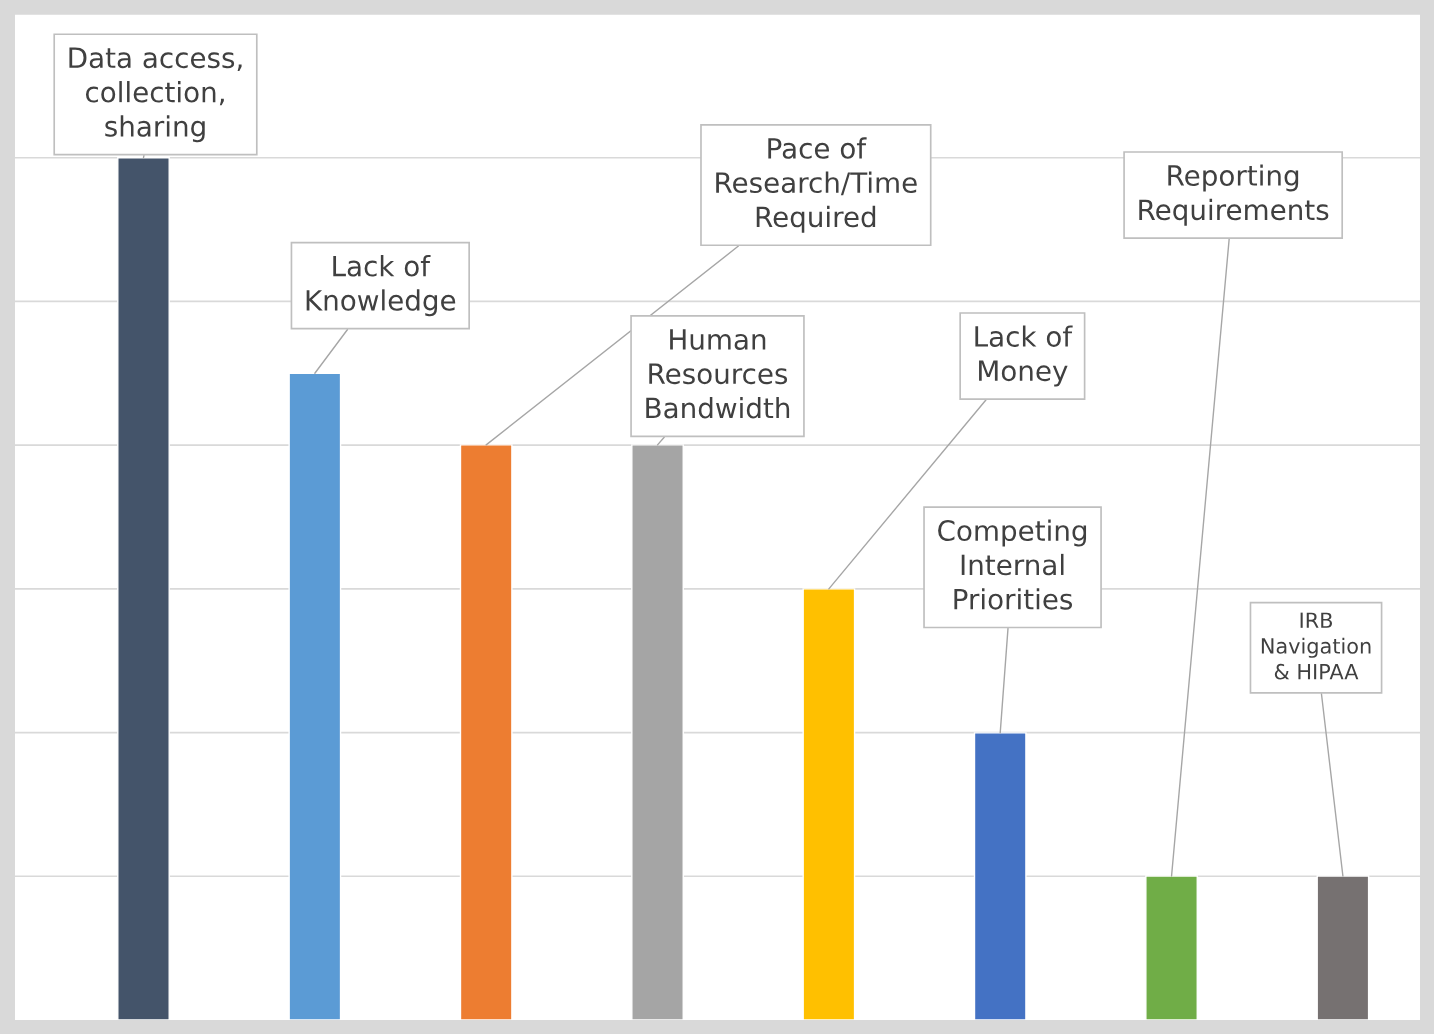 Image resolution: width=1434 pixels, height=1034 pixels. I want to click on annotation: Pace of Research/Time Required, so click(816, 185).